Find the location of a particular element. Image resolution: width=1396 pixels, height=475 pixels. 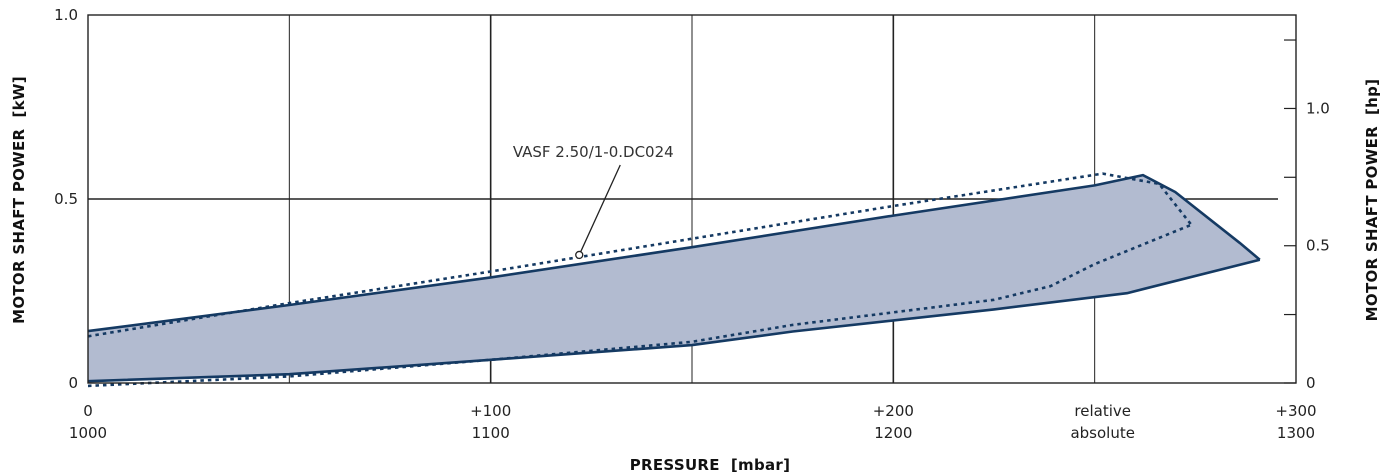

y-tick-label-left: 1.0 is located at coordinates (66, 15).